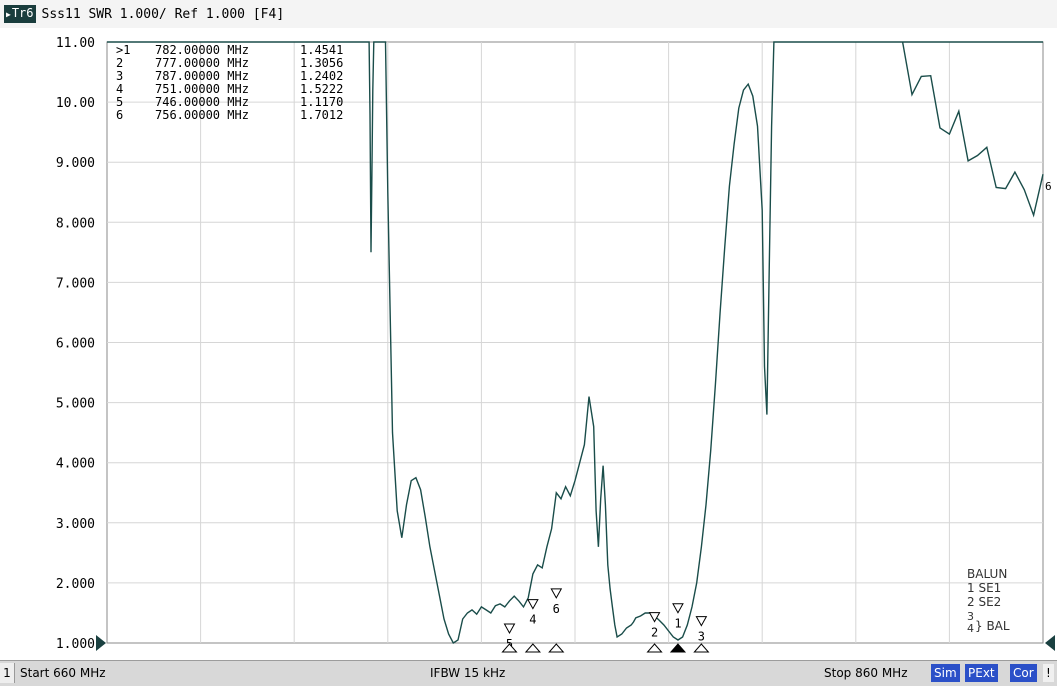  I want to click on marker-table-value: 1.4541, so click(321, 50).